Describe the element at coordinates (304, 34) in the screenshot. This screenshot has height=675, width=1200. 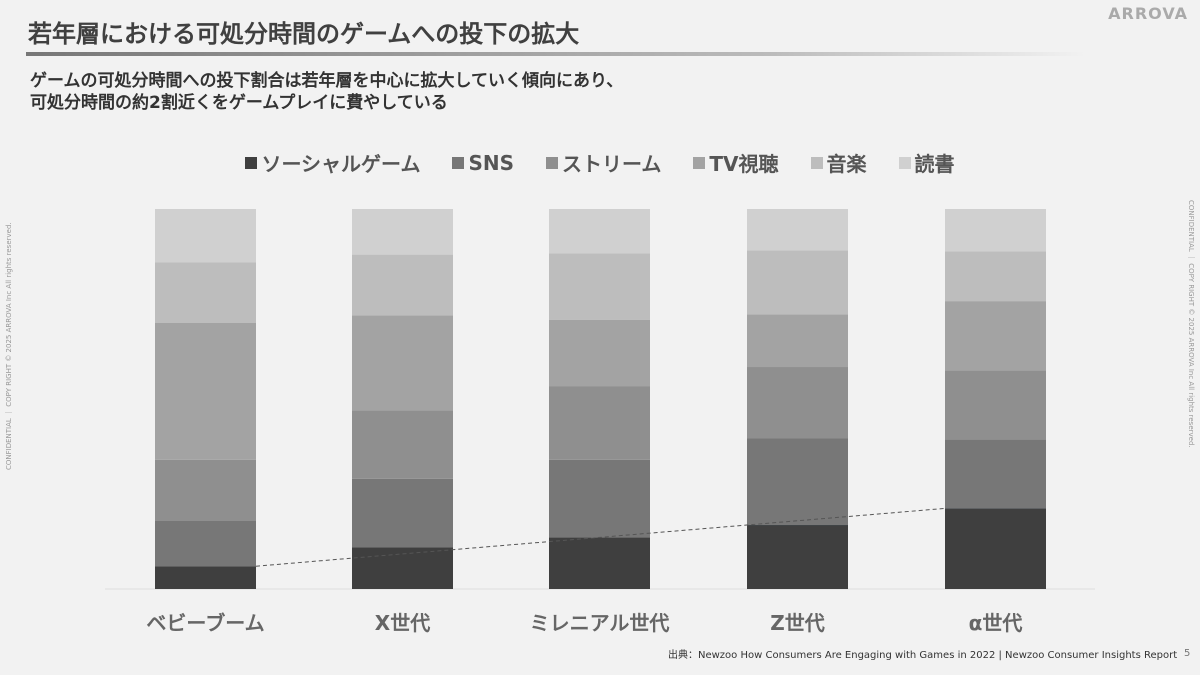
I see `page-title: 若年層における可処分時間のゲームへの投下の拡大` at that location.